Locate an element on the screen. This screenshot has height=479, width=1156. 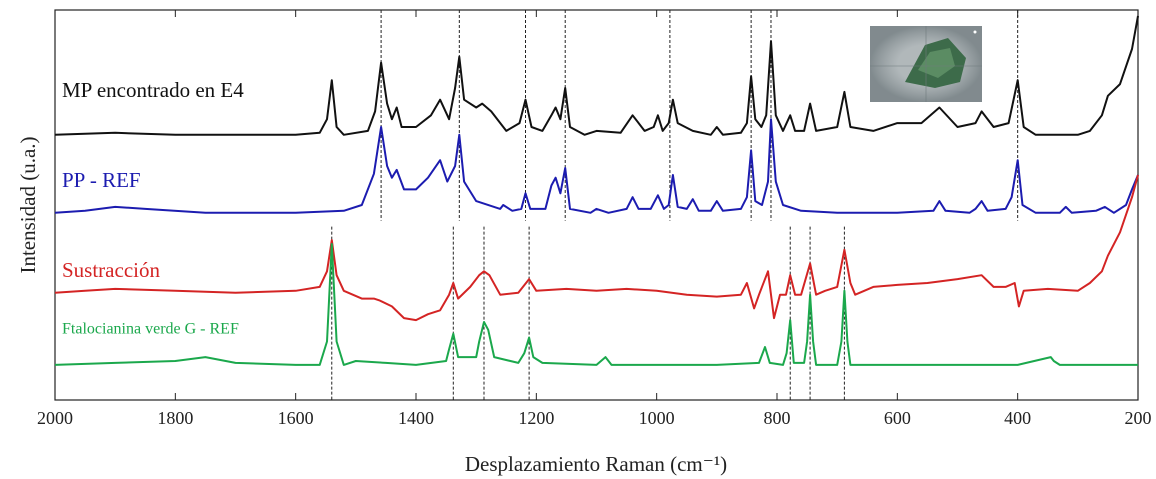
x-axis-label: Desplazamiento Raman (cm⁻¹) is located at coordinates (596, 464).